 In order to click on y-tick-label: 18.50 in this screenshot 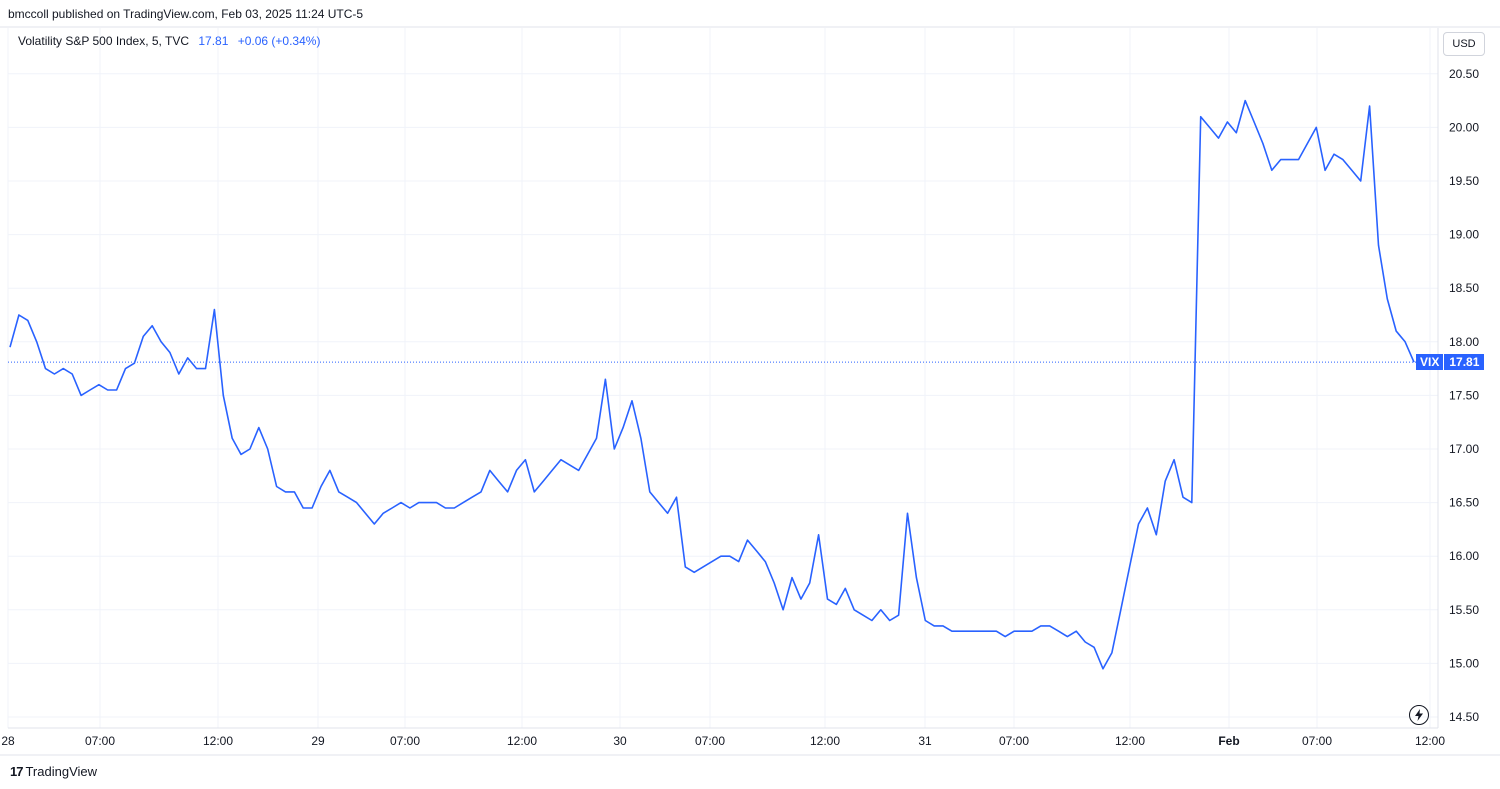, I will do `click(1464, 288)`.